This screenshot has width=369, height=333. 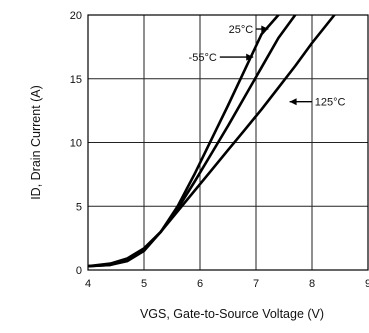 I want to click on annotation-label: 125°C, so click(x=330, y=103).